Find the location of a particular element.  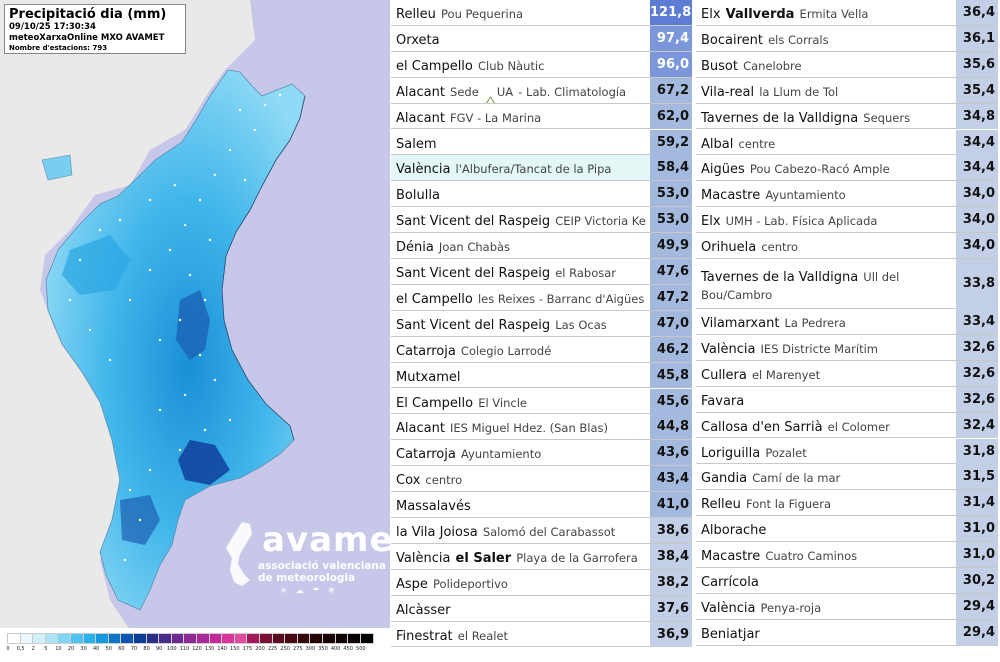

station-site: Playa de la Garrofera is located at coordinates (577, 557).